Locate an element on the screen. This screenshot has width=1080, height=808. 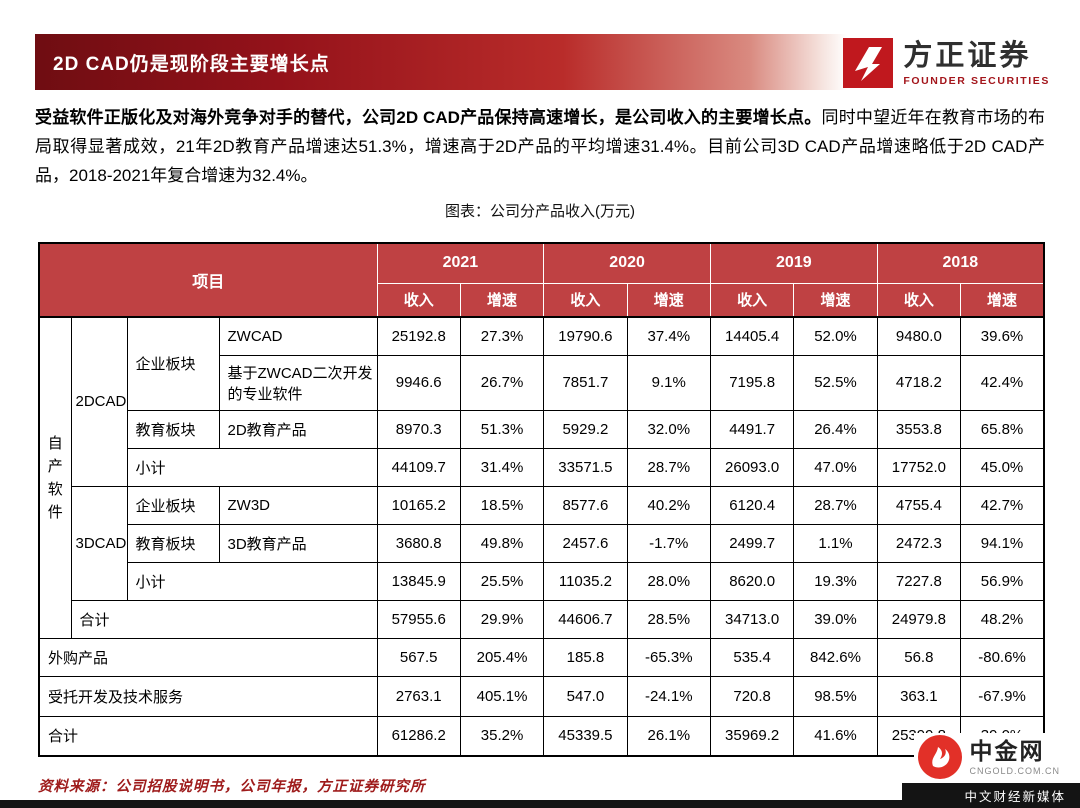
product-label-zwcad: ZWCAD is located at coordinates (298, 336).